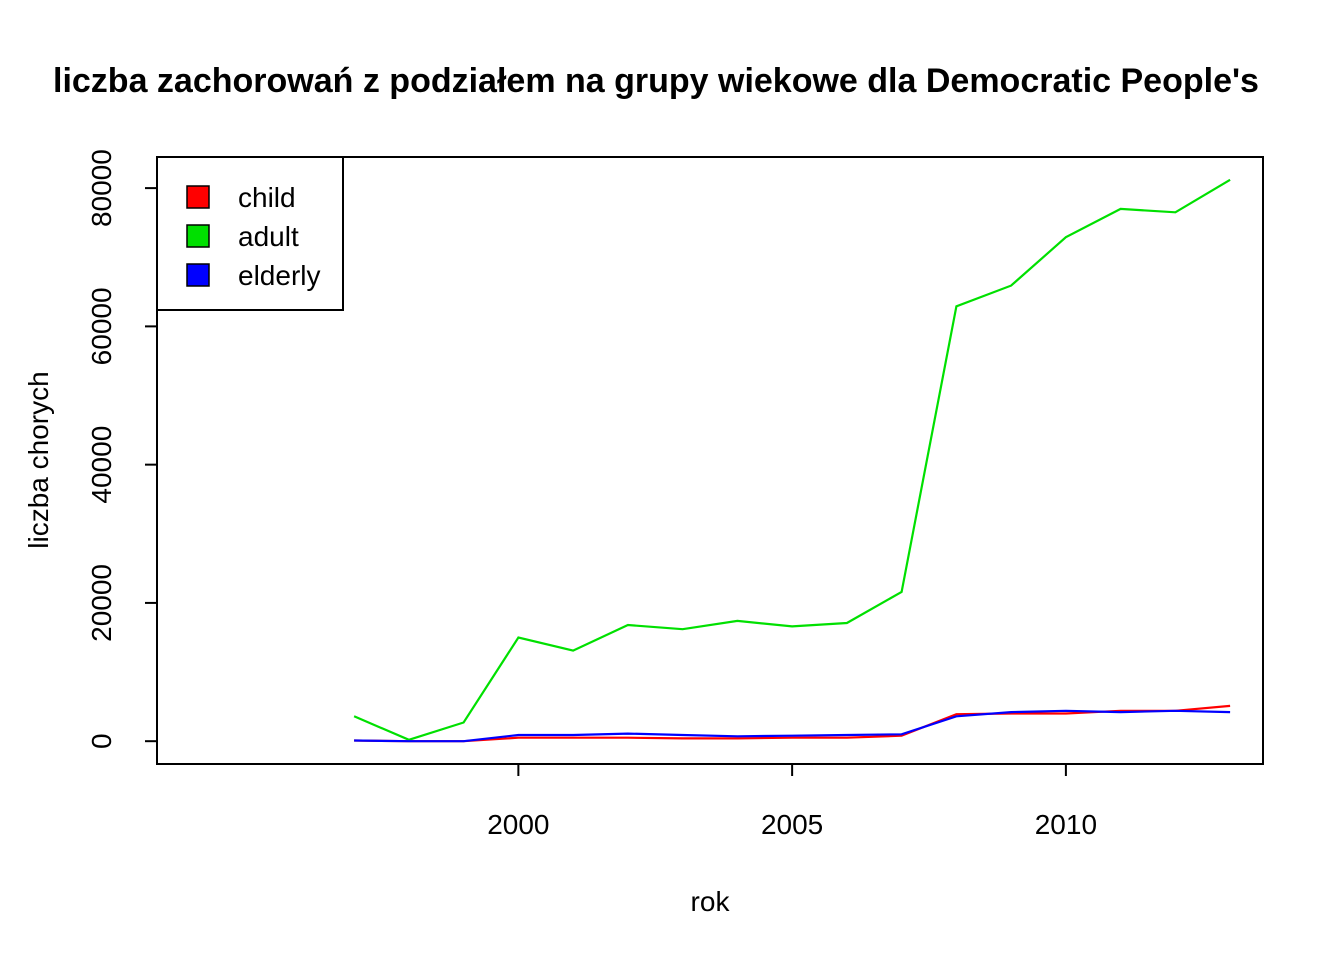  What do you see at coordinates (198, 197) in the screenshot?
I see `legend-swatch-child` at bounding box center [198, 197].